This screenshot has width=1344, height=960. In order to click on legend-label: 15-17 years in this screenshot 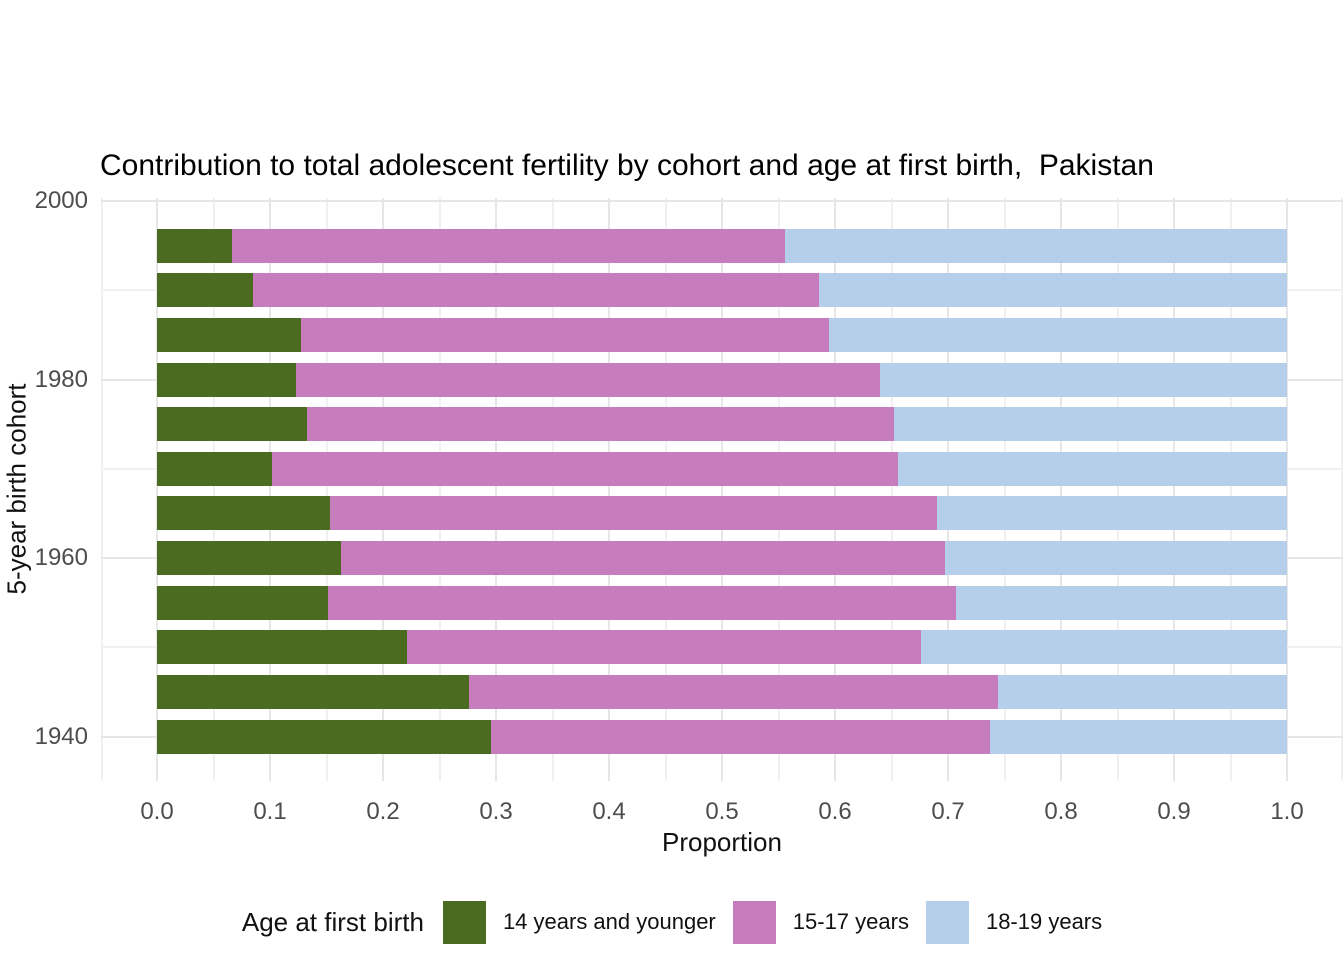, I will do `click(850, 921)`.